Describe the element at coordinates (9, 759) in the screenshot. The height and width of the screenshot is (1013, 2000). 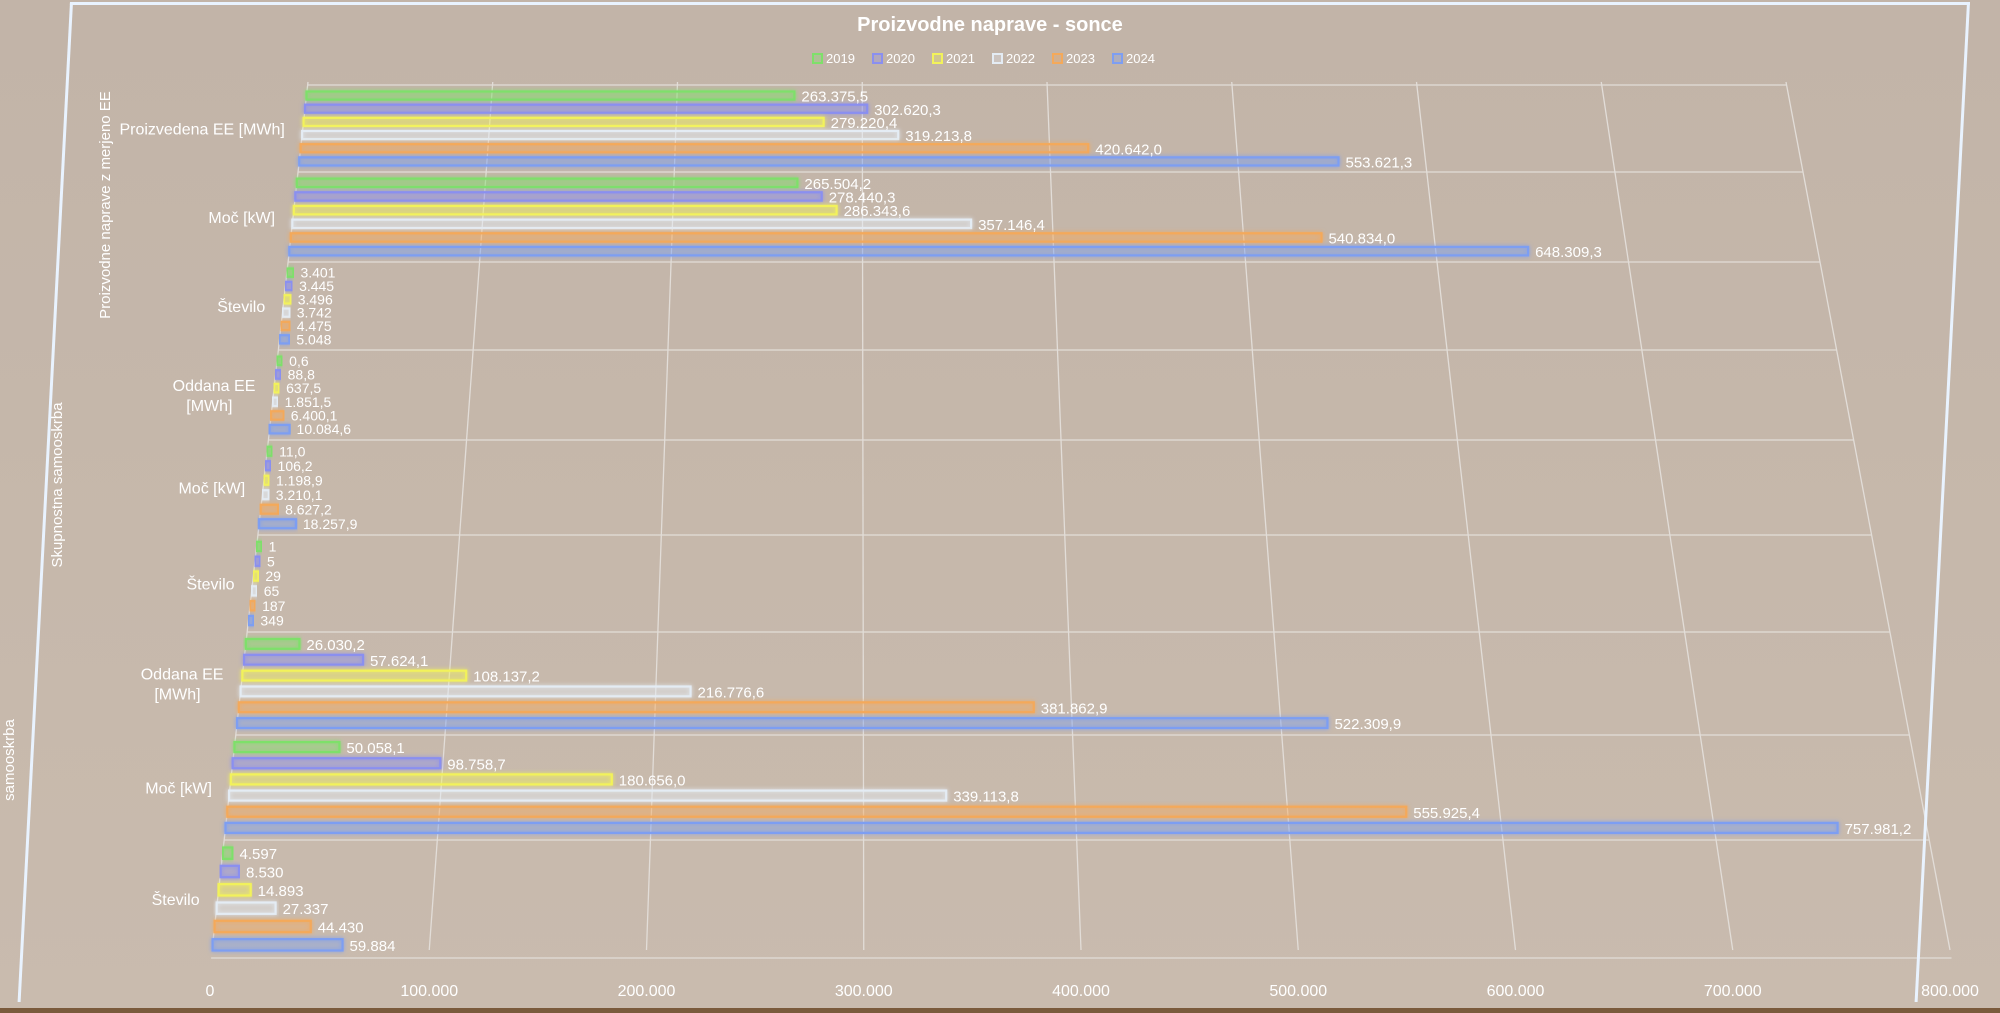
I see `group-label: samooskrba` at that location.